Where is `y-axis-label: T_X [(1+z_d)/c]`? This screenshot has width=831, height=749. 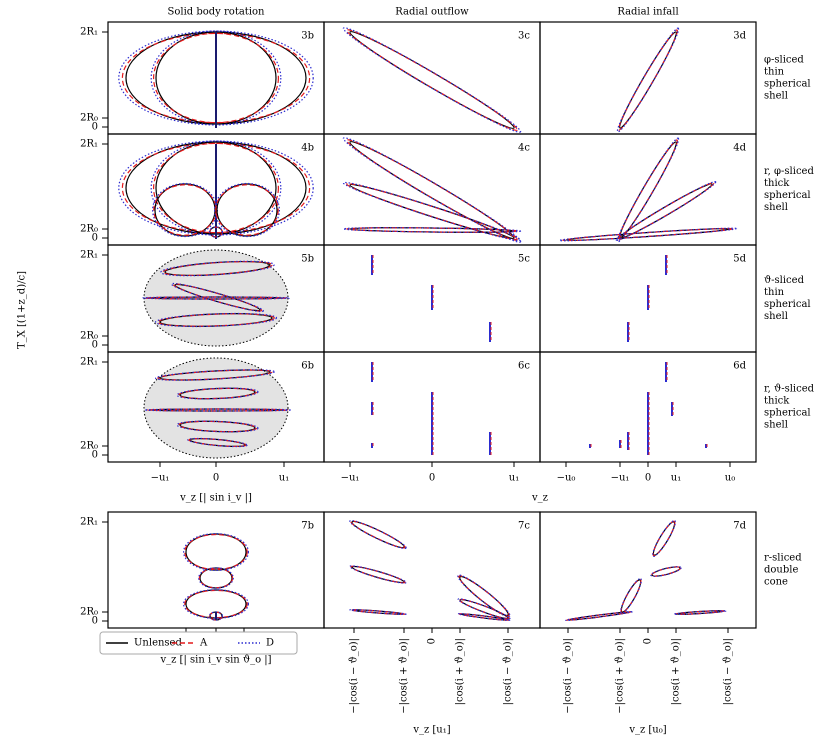
y-axis-label: T_X [(1+z_d)/c] is located at coordinates (22, 310).